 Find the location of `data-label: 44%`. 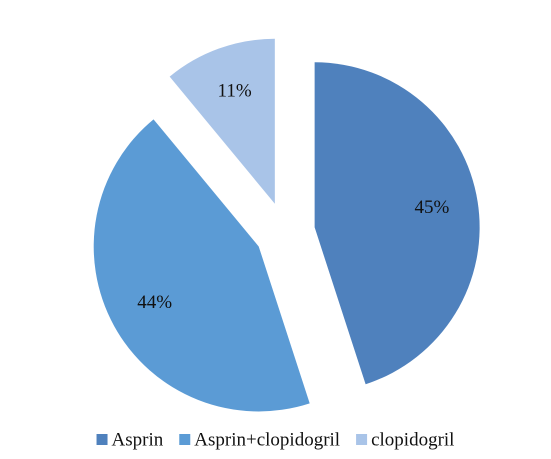

data-label: 44% is located at coordinates (154, 302).